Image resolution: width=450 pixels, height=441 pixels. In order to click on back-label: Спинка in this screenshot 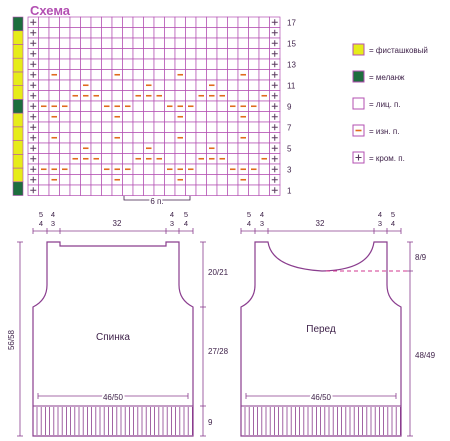, I will do `click(113, 337)`.